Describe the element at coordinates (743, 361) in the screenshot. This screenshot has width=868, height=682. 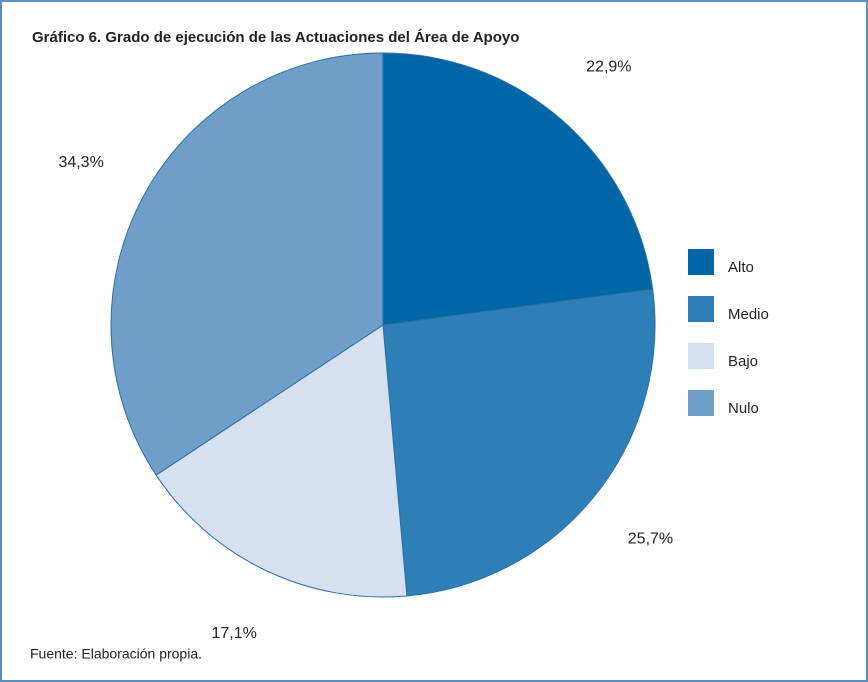
I see `legend-label: Bajo` at that location.